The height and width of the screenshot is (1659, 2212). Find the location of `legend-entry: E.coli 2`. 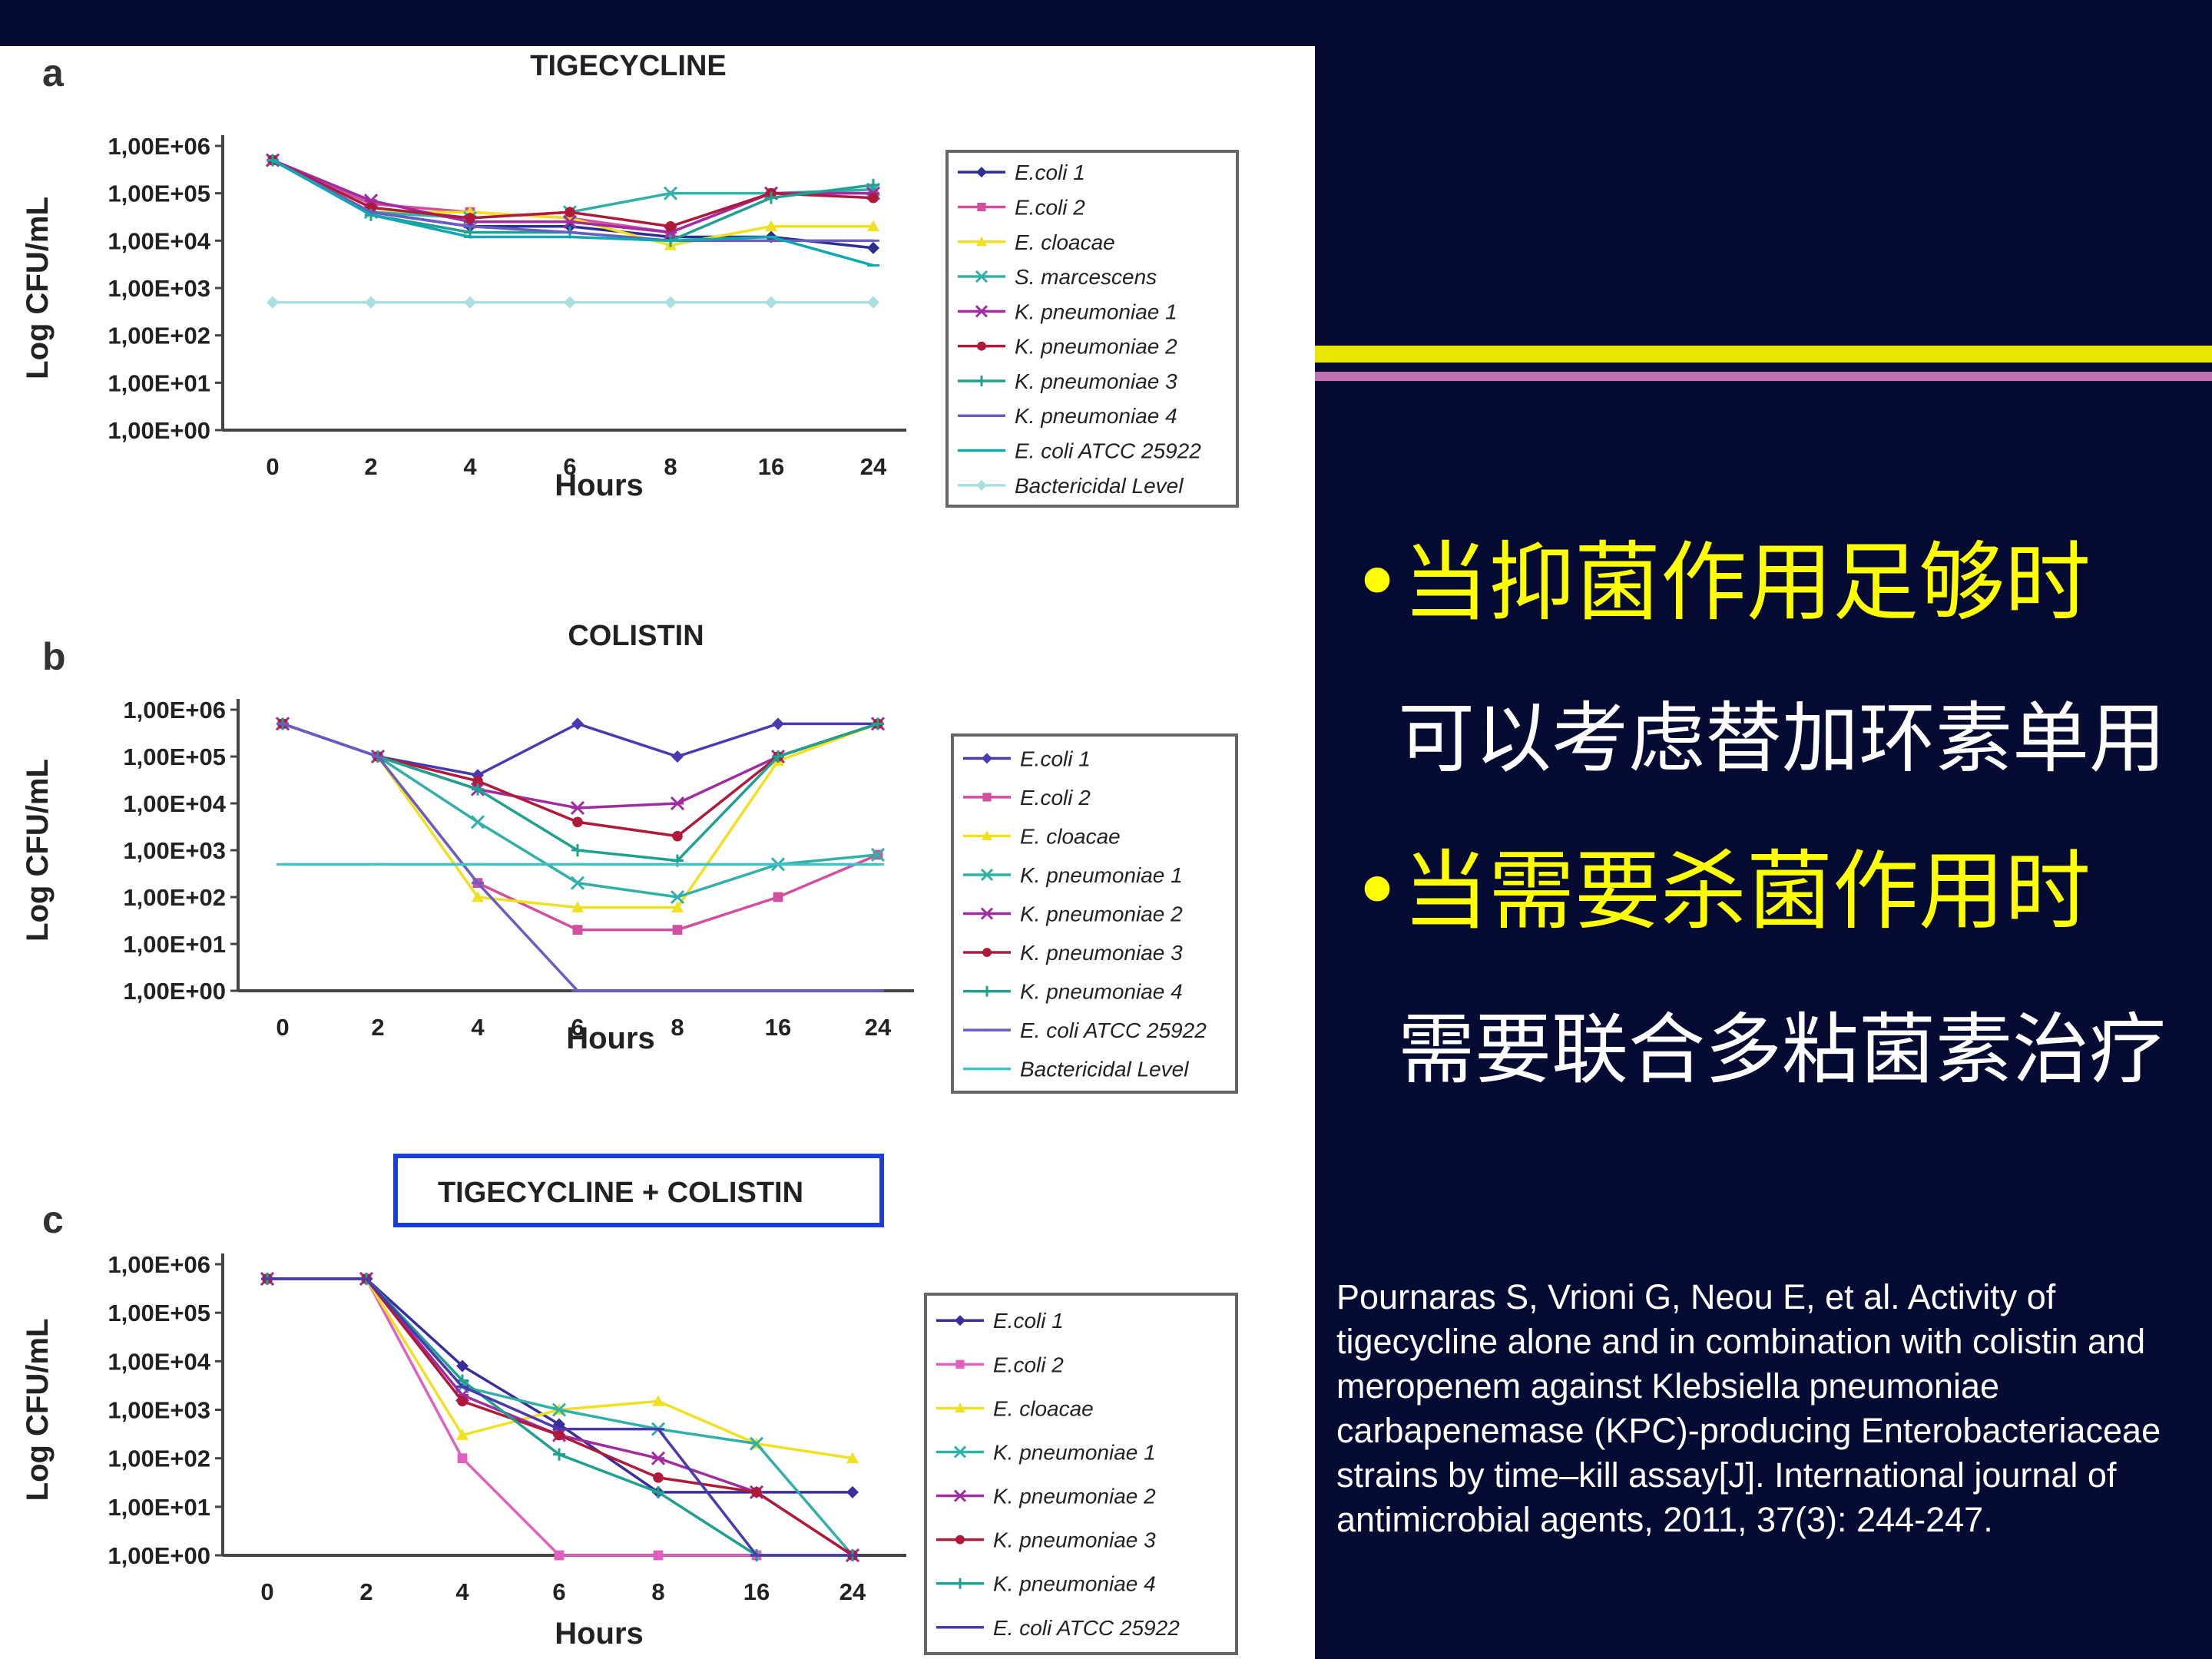

legend-entry: E.coli 2 is located at coordinates (1028, 1365).